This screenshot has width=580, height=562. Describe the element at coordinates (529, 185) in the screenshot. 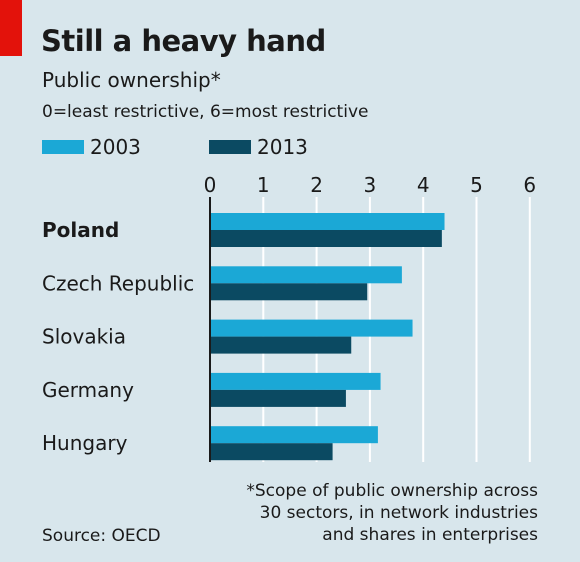

I see `x-tick-label: 6` at that location.